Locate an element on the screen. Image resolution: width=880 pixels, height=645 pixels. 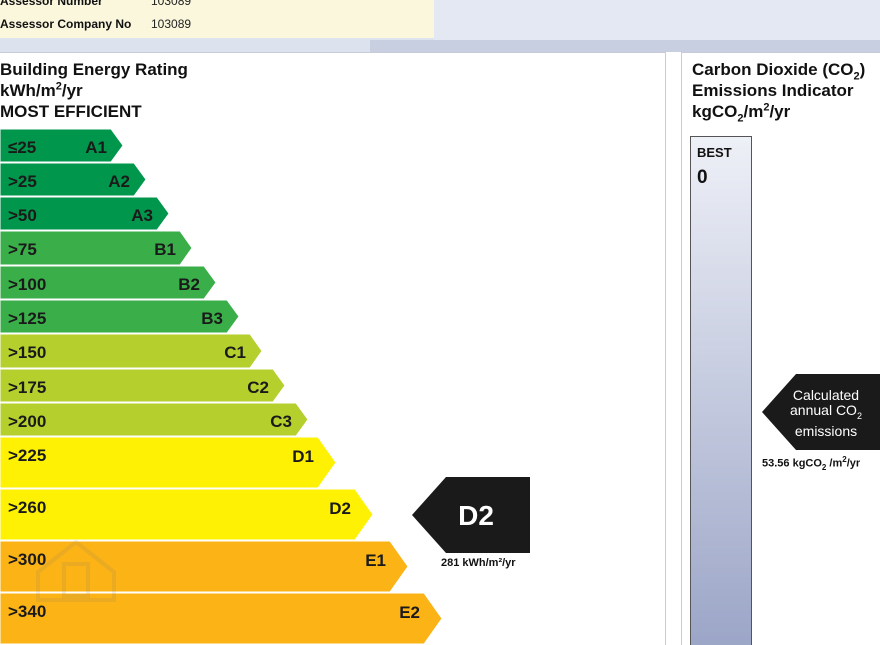
co2-callout-line2: annual CO2 is located at coordinates (826, 411).